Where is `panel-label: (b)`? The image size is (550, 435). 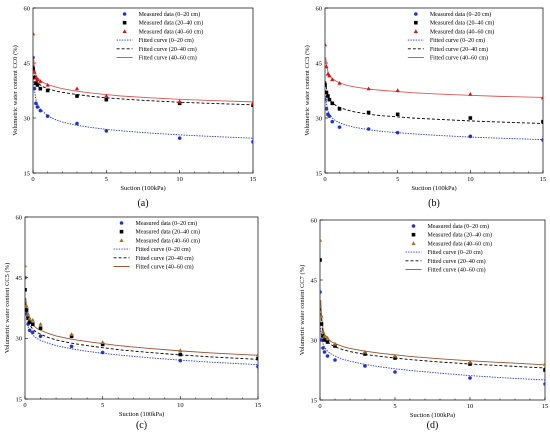 panel-label: (b) is located at coordinates (434, 203).